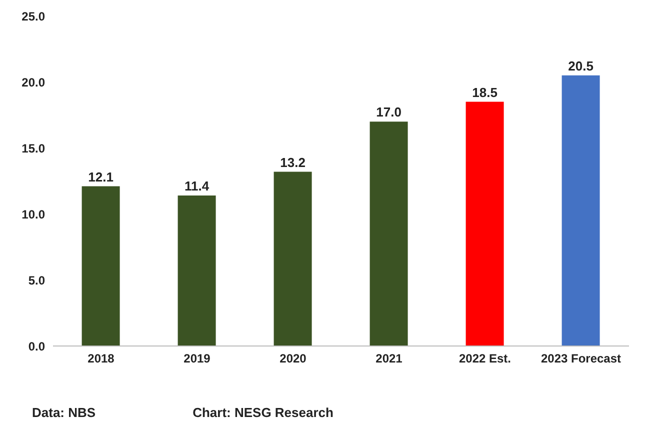 Image resolution: width=645 pixels, height=425 pixels. I want to click on data-label: 12.1, so click(101, 176).